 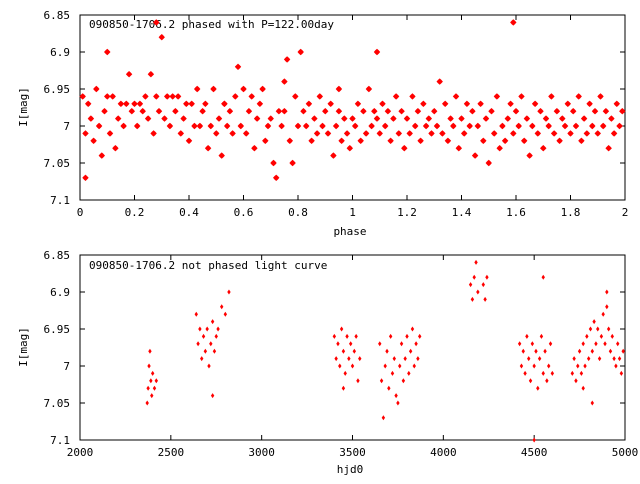 I want to click on phased-x-tick-label: 0.6, so click(x=244, y=212).